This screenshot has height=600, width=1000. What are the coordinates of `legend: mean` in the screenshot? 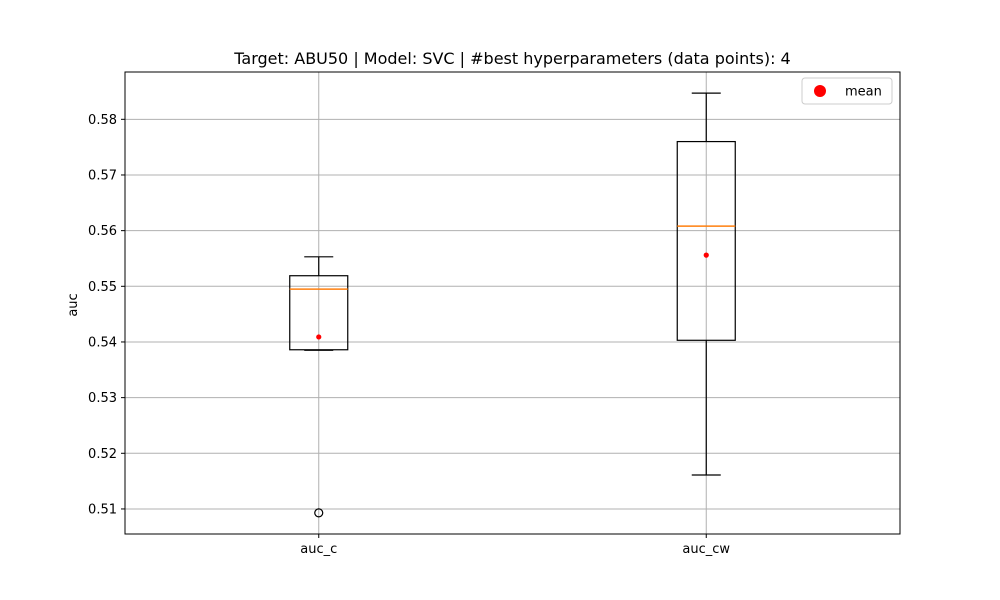 It's located at (847, 91).